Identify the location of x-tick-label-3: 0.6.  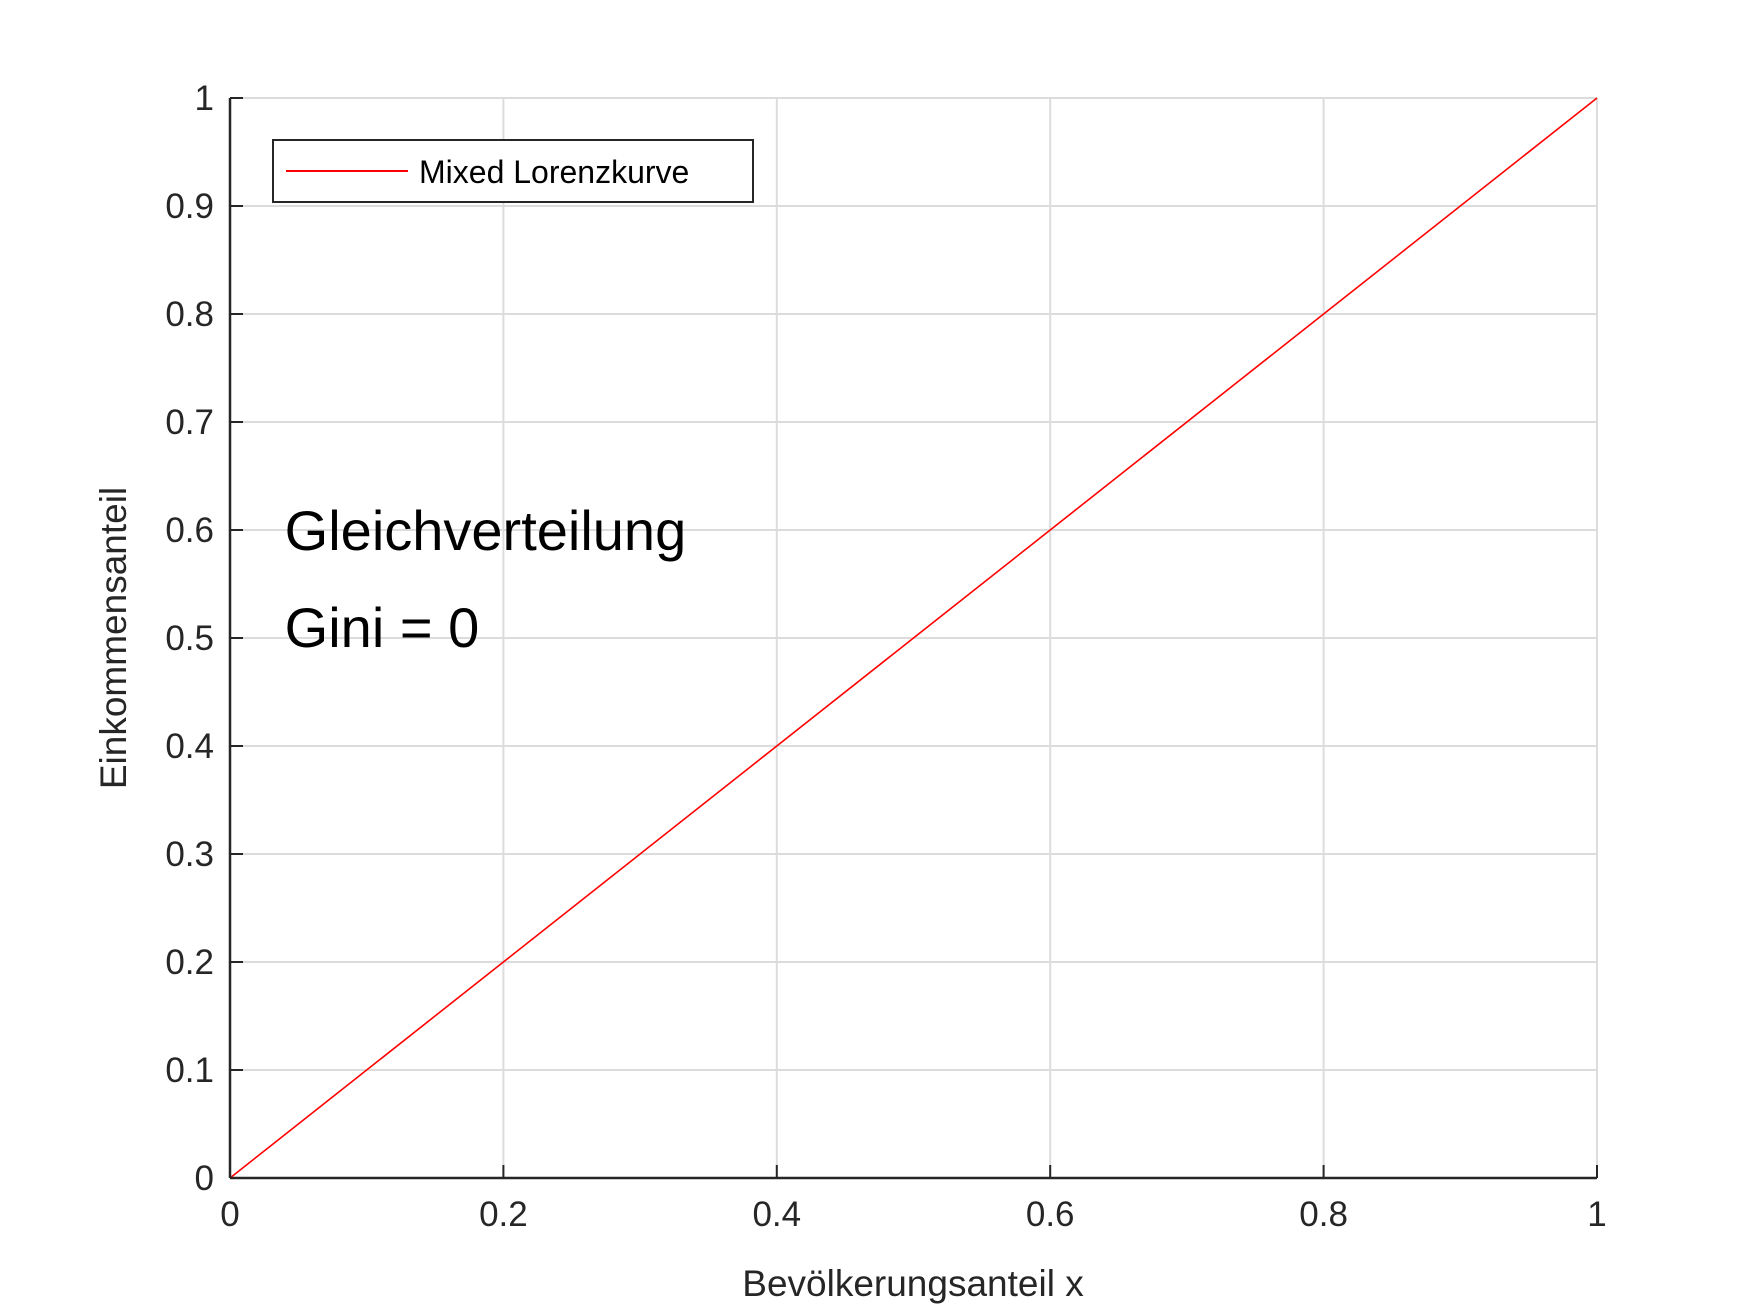
(1050, 1214).